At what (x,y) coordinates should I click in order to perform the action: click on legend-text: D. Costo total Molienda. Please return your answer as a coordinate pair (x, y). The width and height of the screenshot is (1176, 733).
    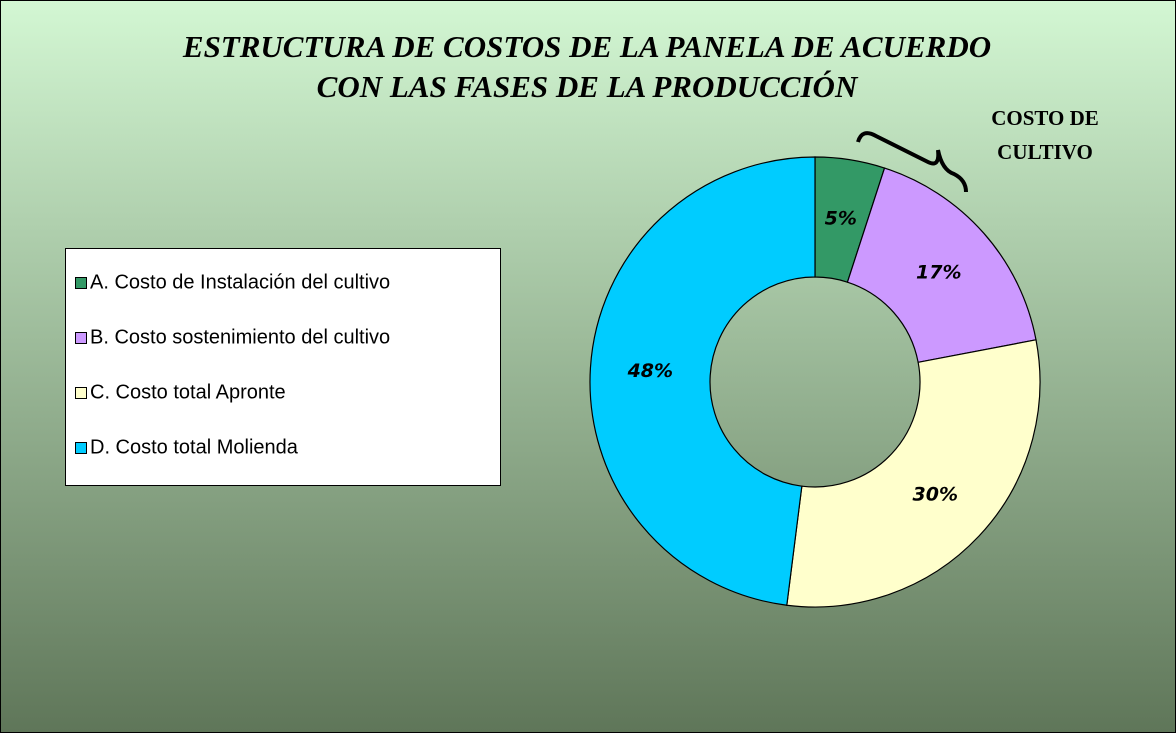
    Looking at the image, I should click on (194, 447).